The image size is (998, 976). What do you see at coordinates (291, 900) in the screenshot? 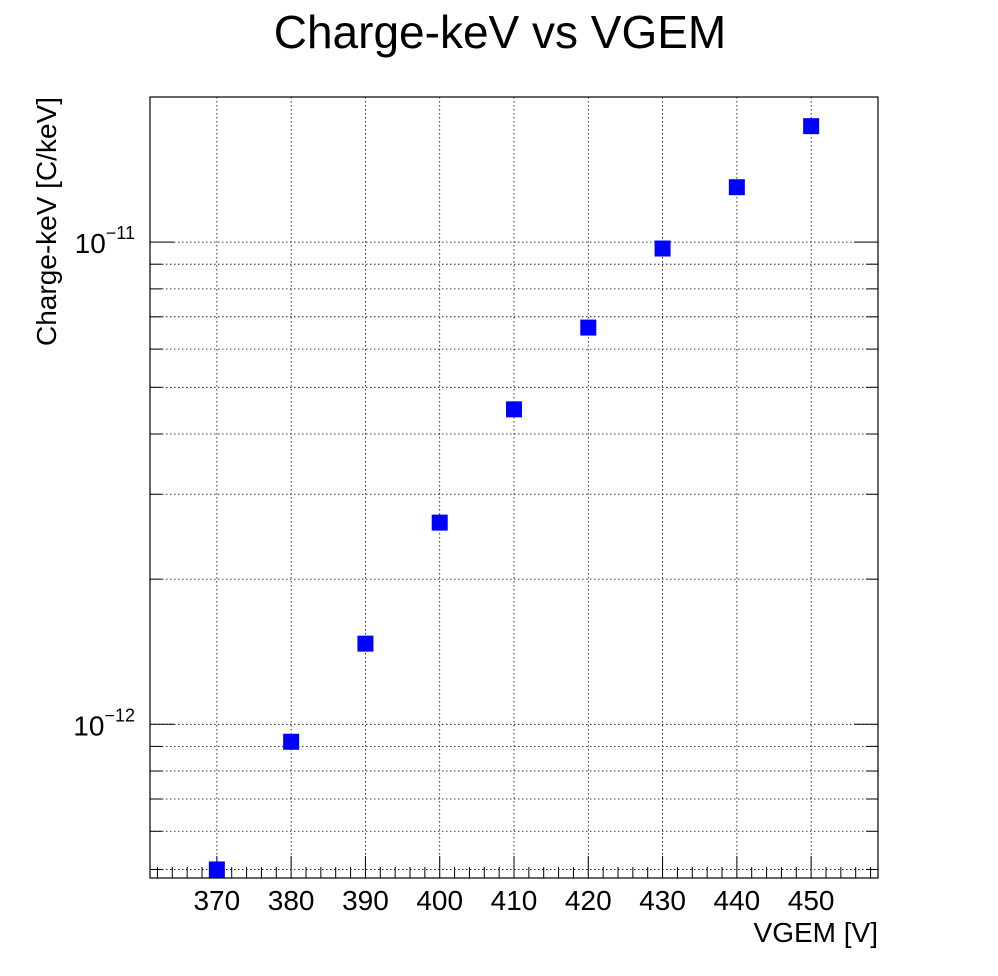
I see `x-tick-label: 380` at bounding box center [291, 900].